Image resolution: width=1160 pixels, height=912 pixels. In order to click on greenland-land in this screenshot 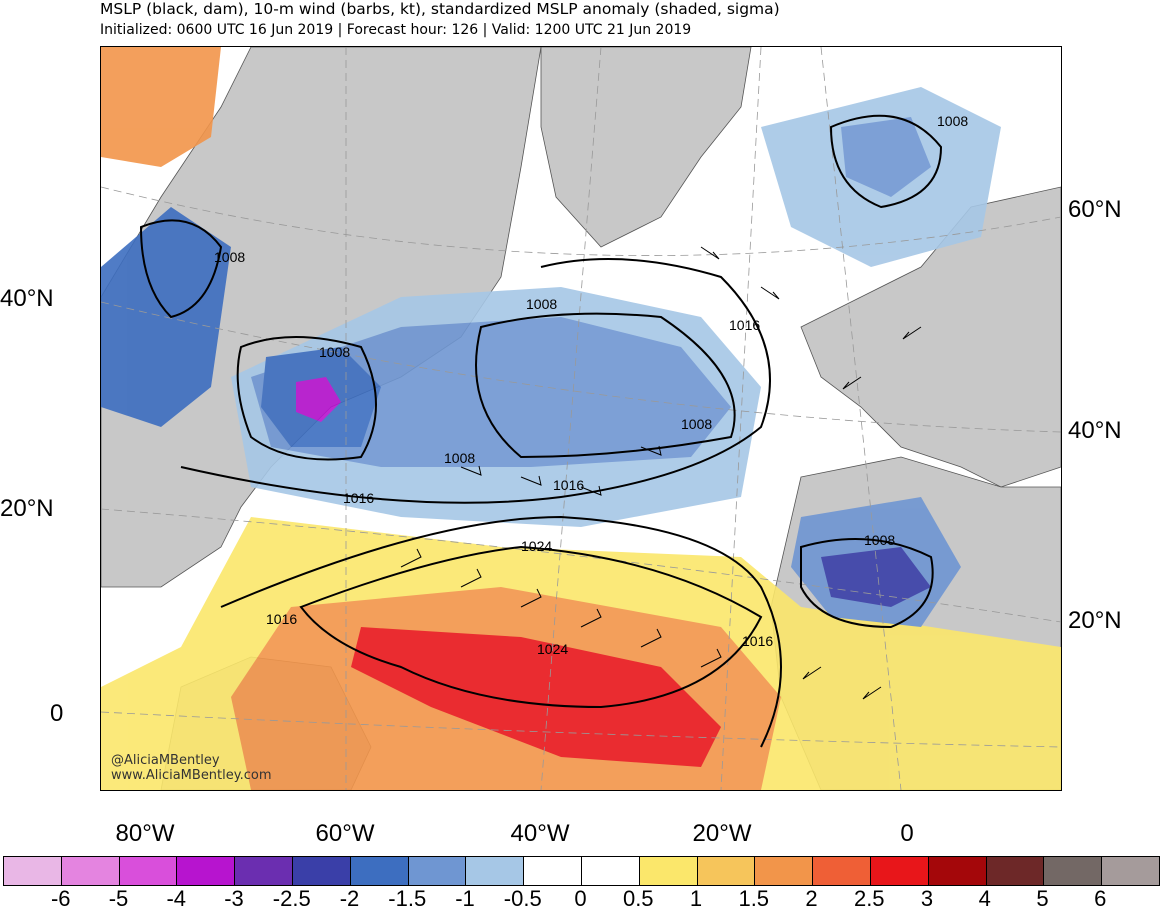, I will do `click(646, 147)`.